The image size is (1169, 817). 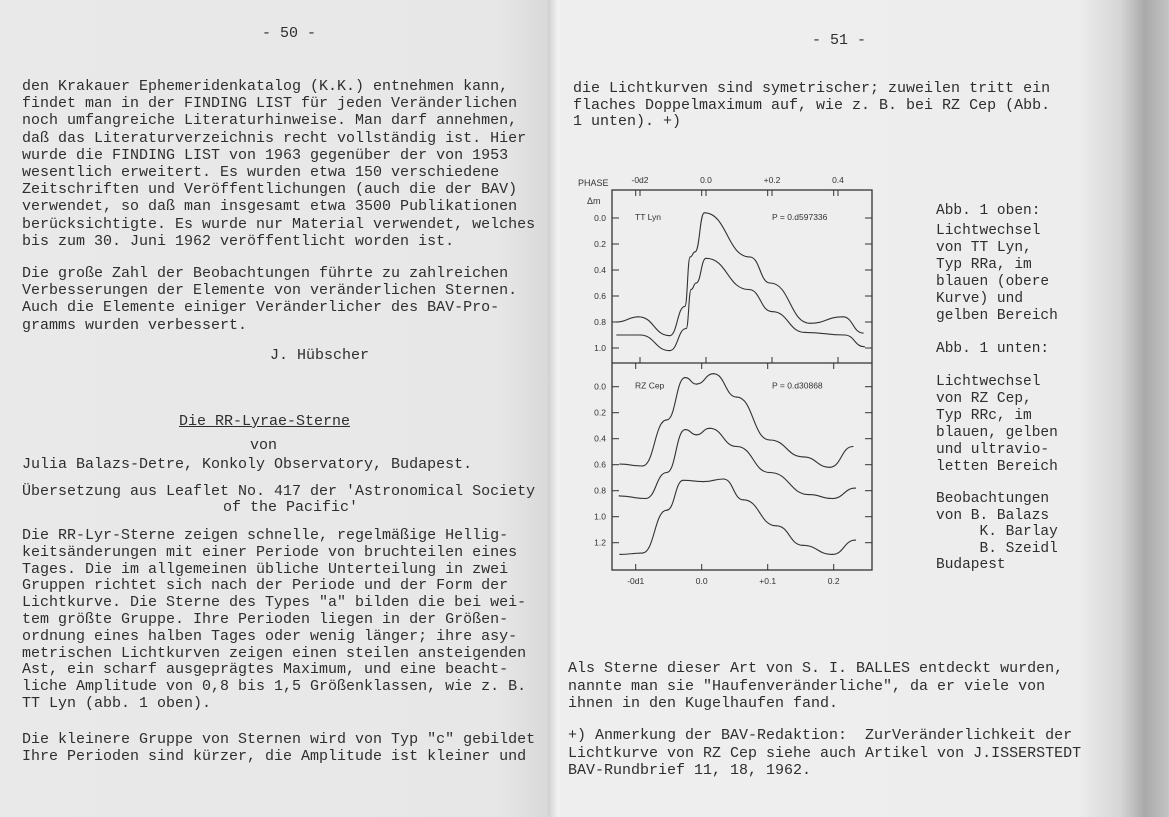 I want to click on caption-line: Beobachtungen, so click(x=993, y=499).